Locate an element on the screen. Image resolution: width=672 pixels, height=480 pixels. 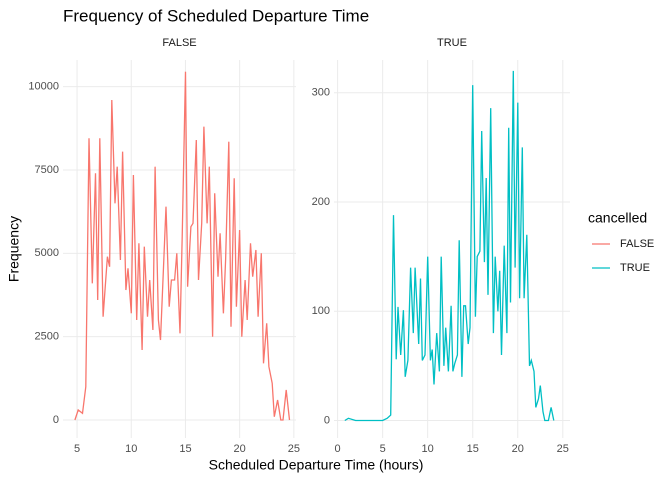
y-tick-label: 5000 is located at coordinates (47, 253).